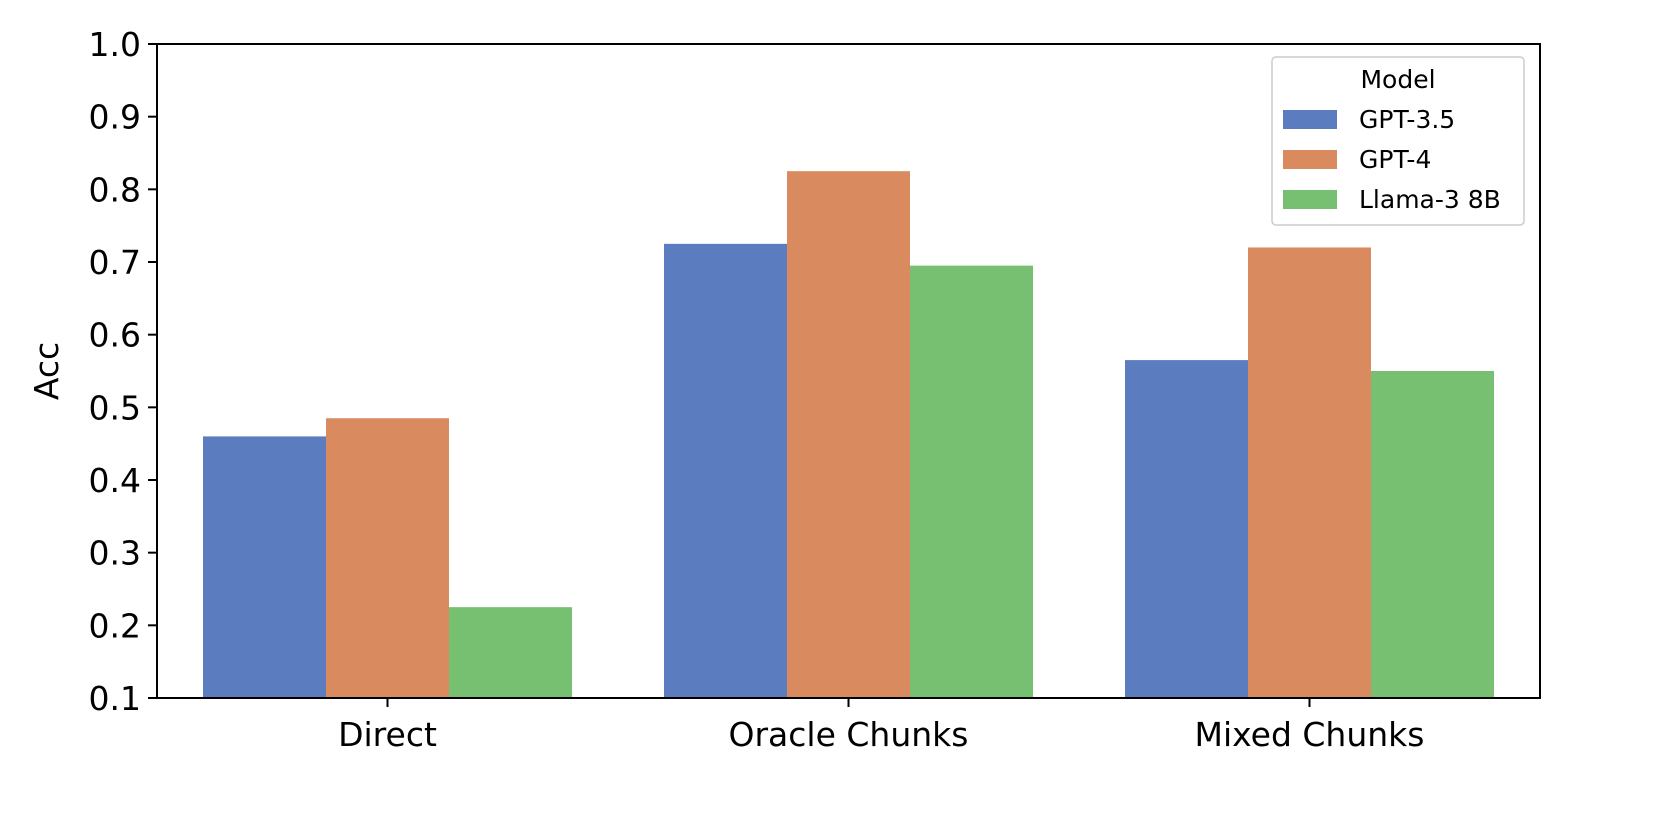  I want to click on y-tick-label: 0.7, so click(115, 262).